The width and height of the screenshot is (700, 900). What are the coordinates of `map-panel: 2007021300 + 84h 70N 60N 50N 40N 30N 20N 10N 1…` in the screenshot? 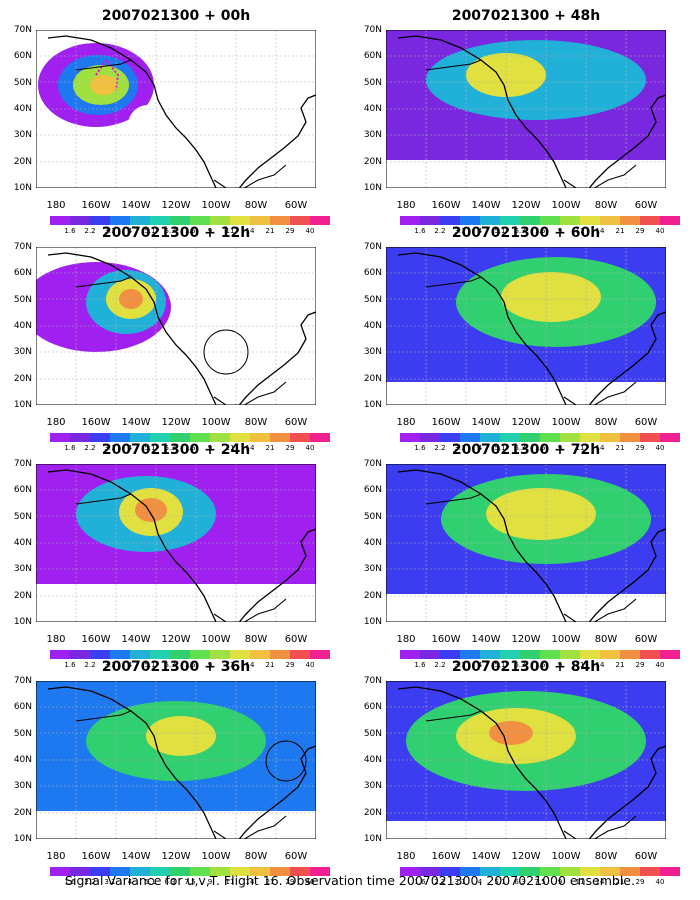 It's located at (515, 772).